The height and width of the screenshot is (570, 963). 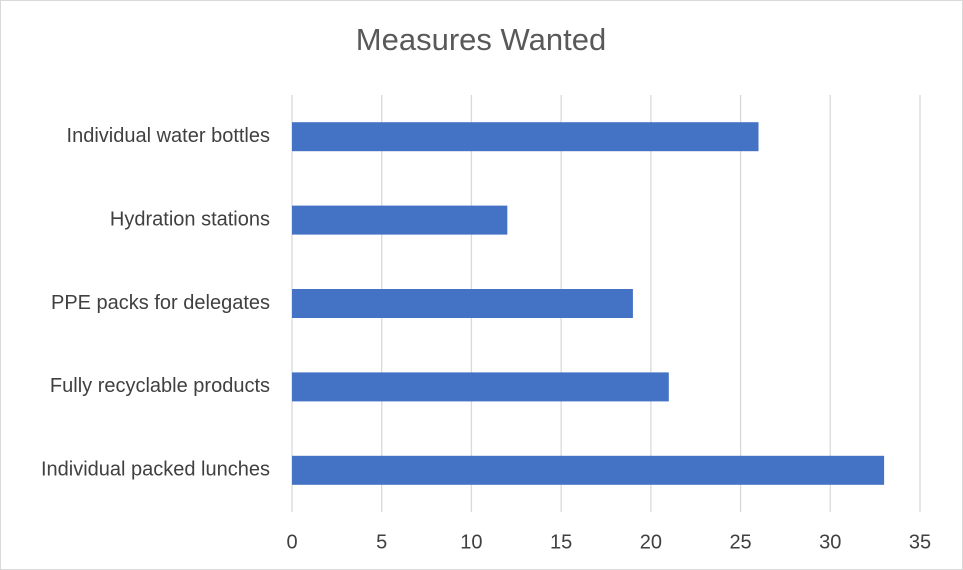 What do you see at coordinates (381, 542) in the screenshot?
I see `x-tick-label: 5` at bounding box center [381, 542].